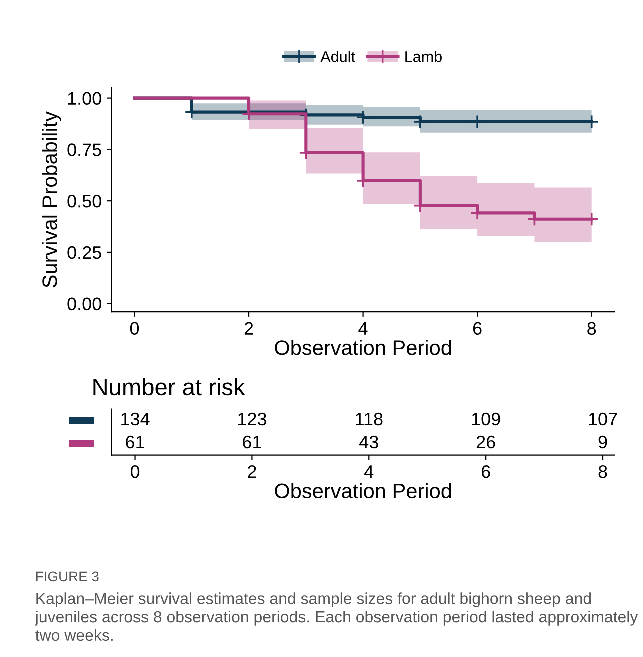  What do you see at coordinates (424, 56) in the screenshot?
I see `legend-label: Lamb` at bounding box center [424, 56].